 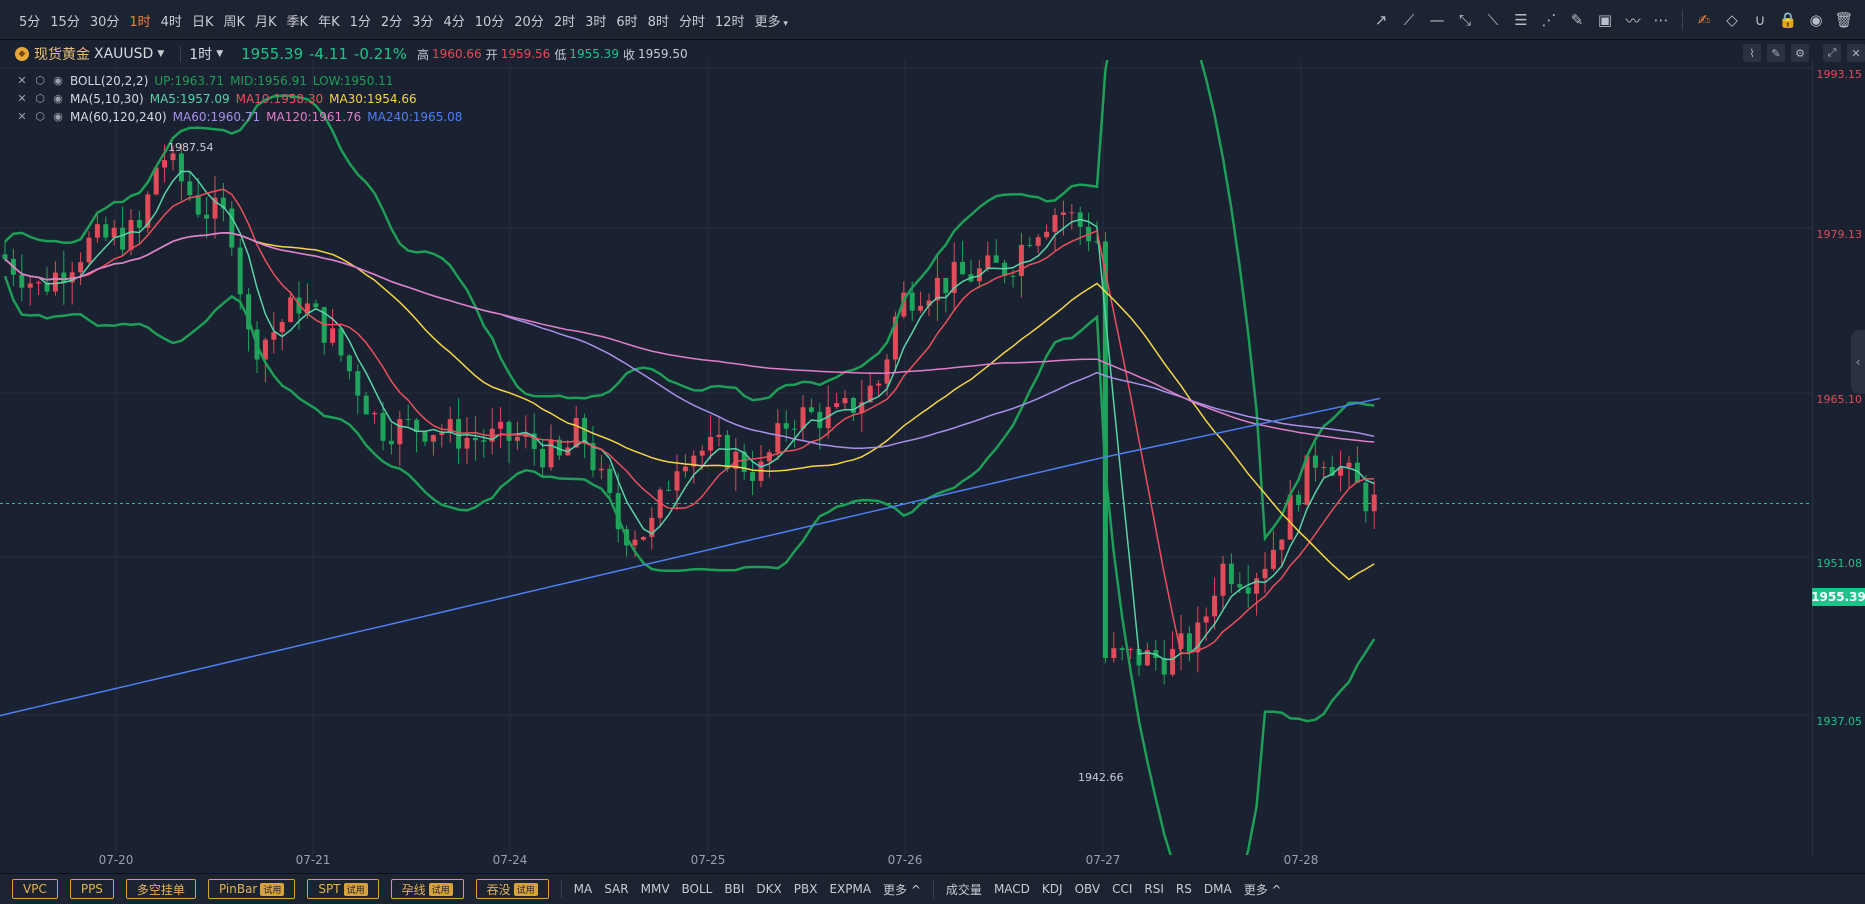 I want to click on segment-icon: ⤡, so click(x=1464, y=20).